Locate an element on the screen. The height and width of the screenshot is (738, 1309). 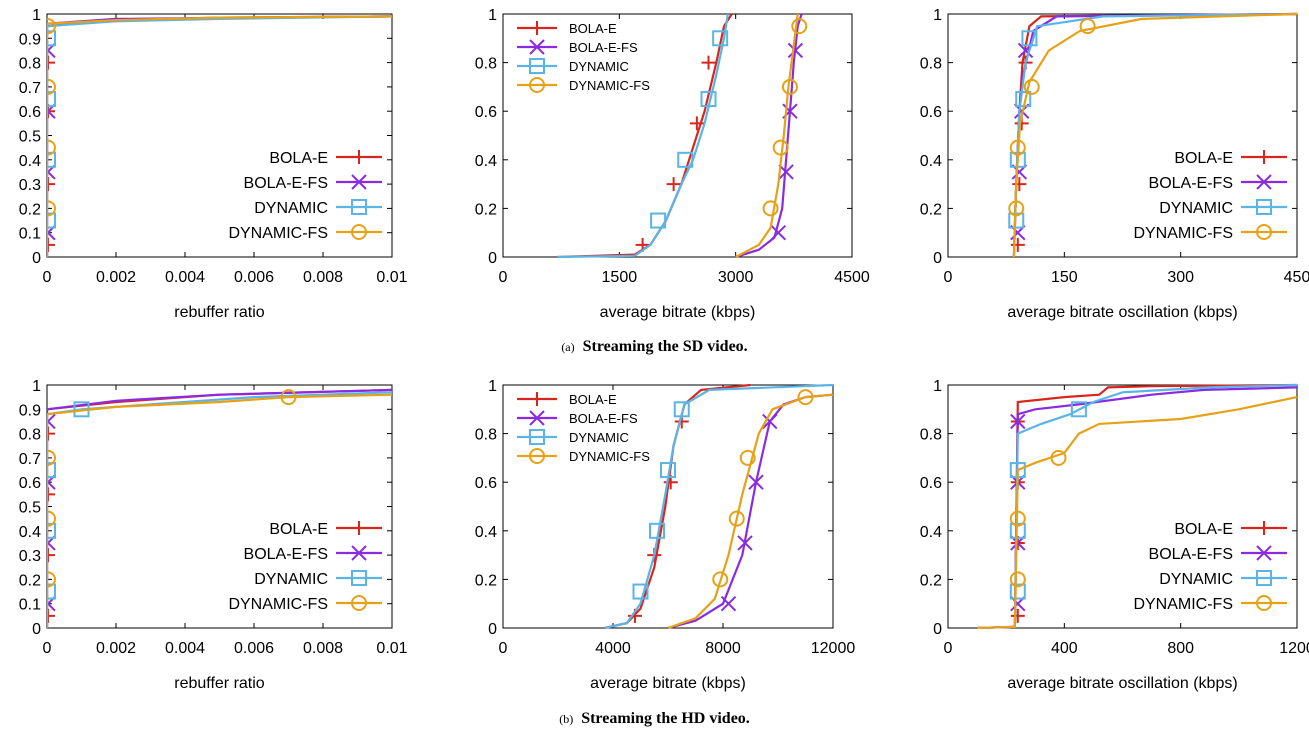
x-tick-label: 450 is located at coordinates (1296, 277).